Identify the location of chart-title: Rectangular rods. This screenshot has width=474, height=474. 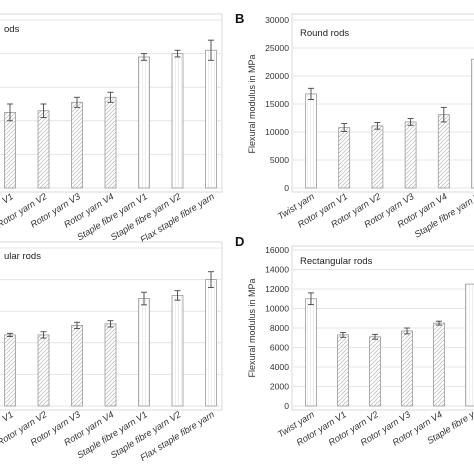
(336, 261).